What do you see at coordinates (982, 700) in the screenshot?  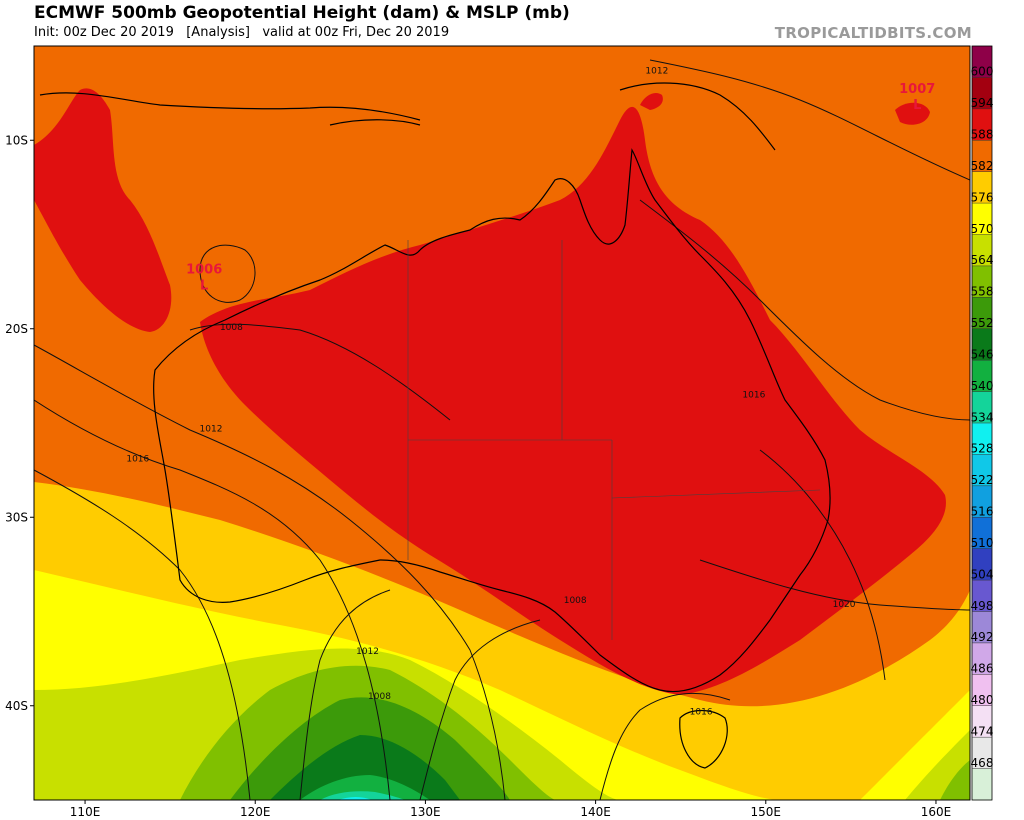 I see `colorbar-label: 480` at bounding box center [982, 700].